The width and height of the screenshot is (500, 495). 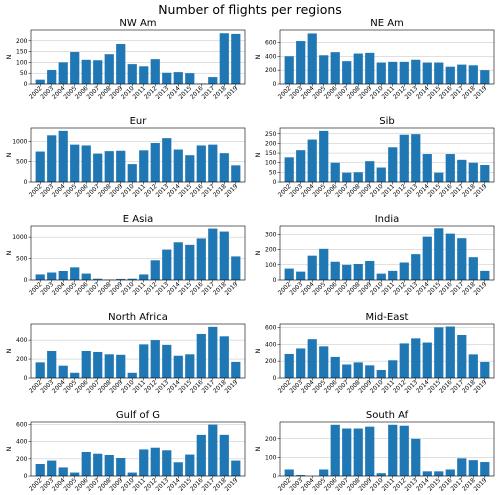 I want to click on figure-title: Number of flights per regions, so click(x=250, y=9).